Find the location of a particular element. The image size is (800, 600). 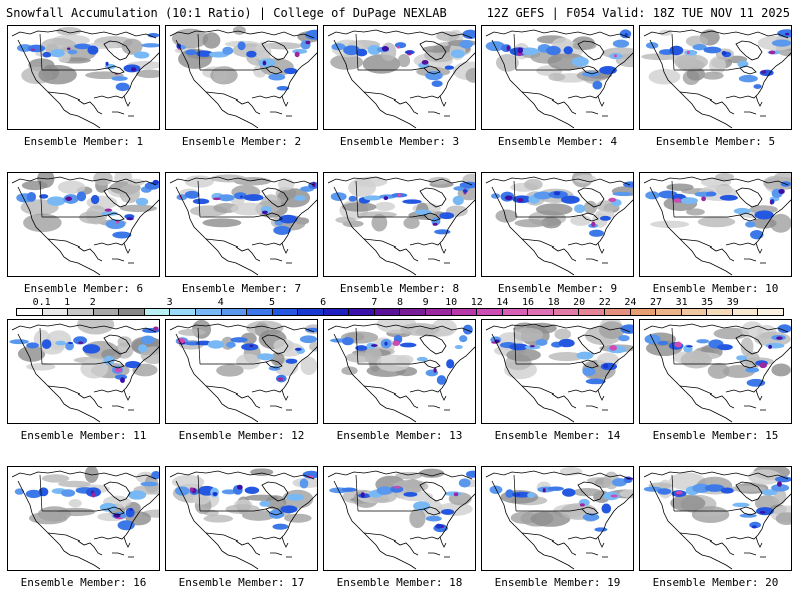

member-label: Ensemble Member: 5 is located at coordinates (715, 141).